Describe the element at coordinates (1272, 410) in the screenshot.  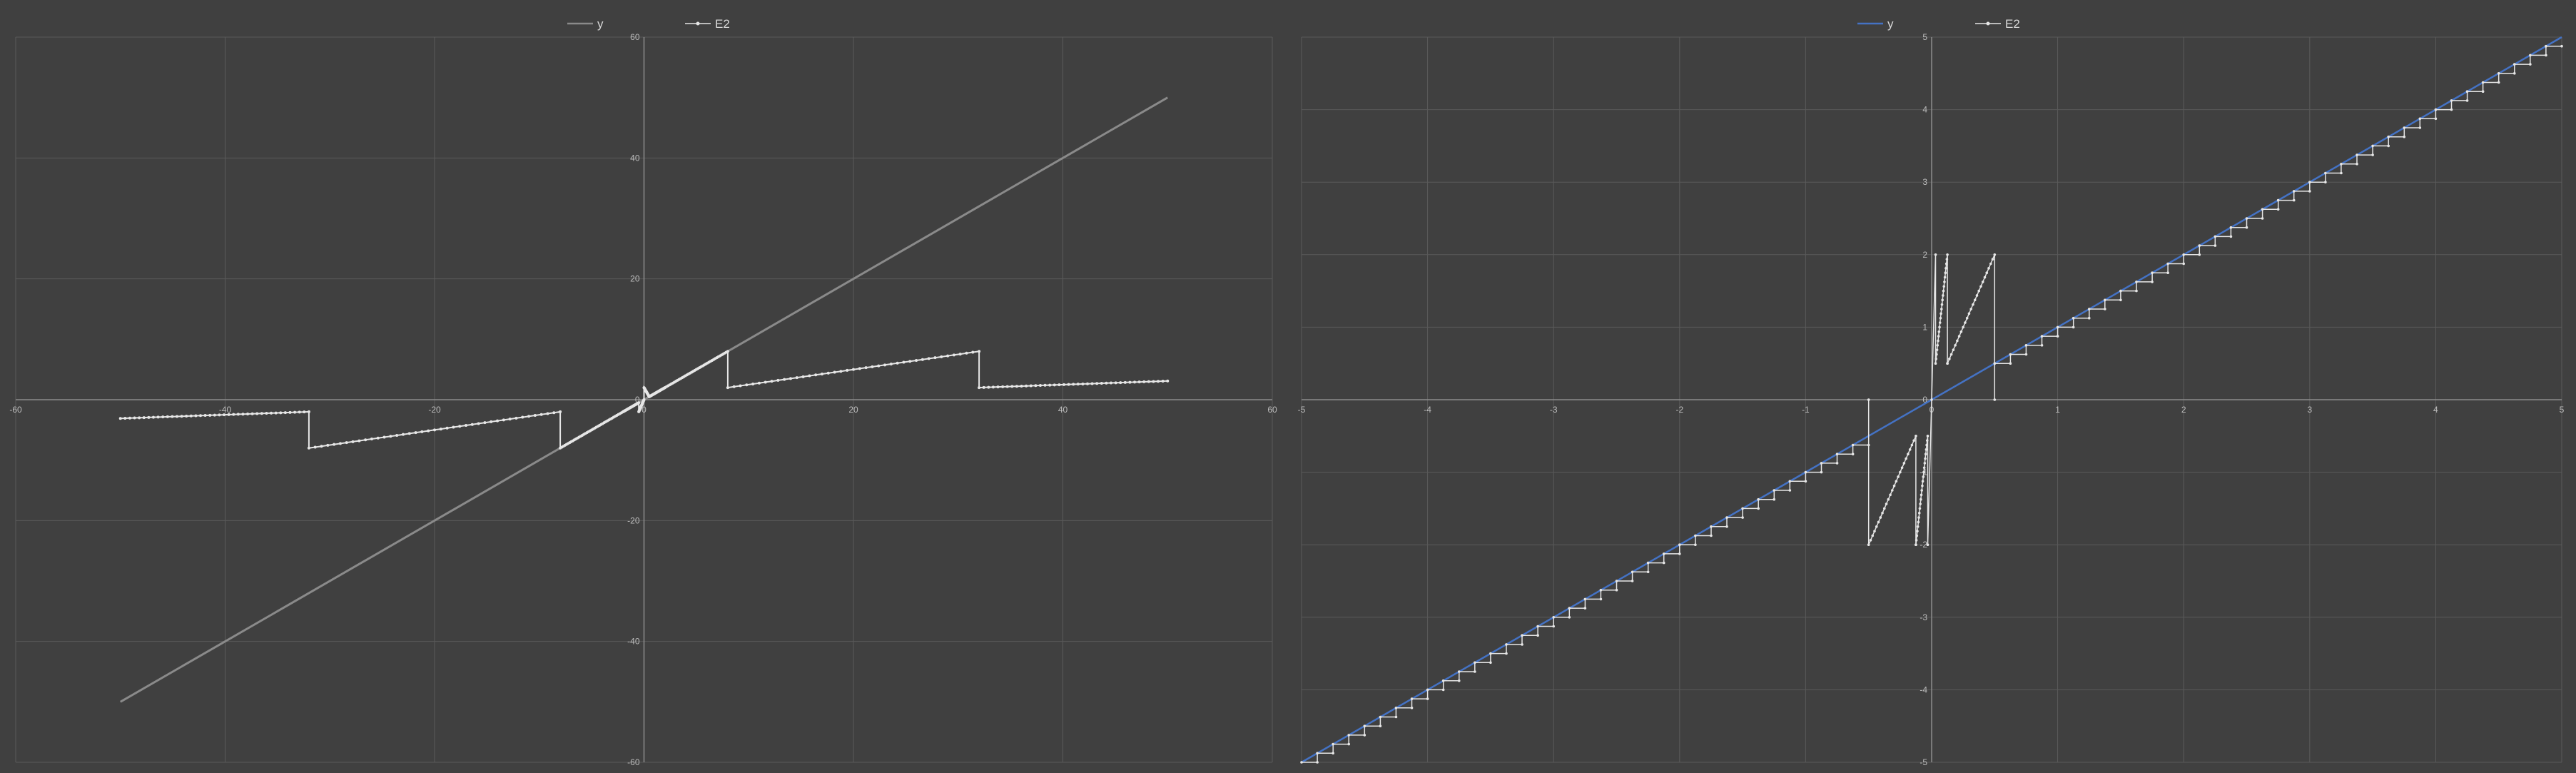
I see `chart1-x-tick-label: 60` at that location.